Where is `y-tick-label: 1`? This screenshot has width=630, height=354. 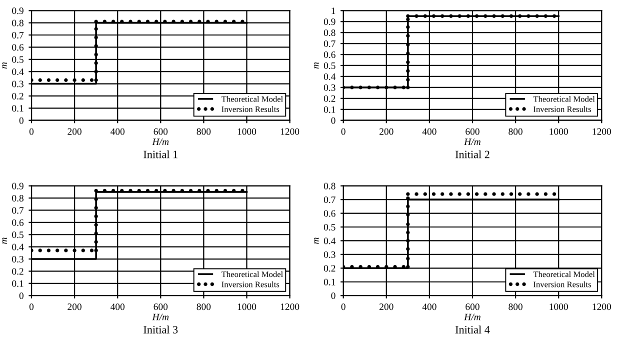
y-tick-label: 1 is located at coordinates (334, 11).